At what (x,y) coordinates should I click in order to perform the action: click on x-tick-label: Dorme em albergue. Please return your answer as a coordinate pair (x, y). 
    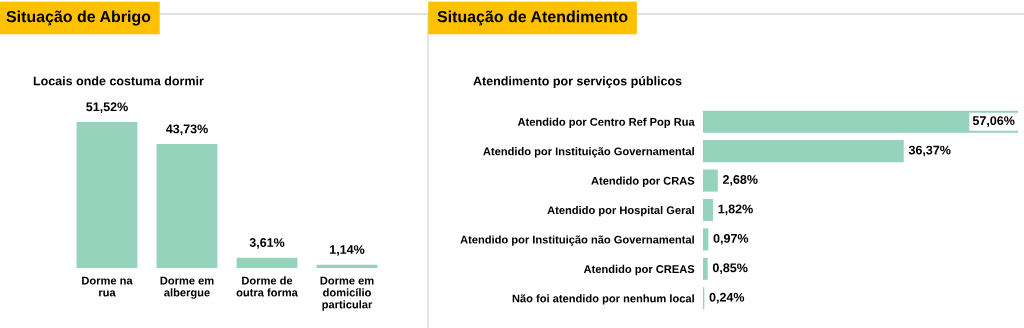
    Looking at the image, I should click on (187, 287).